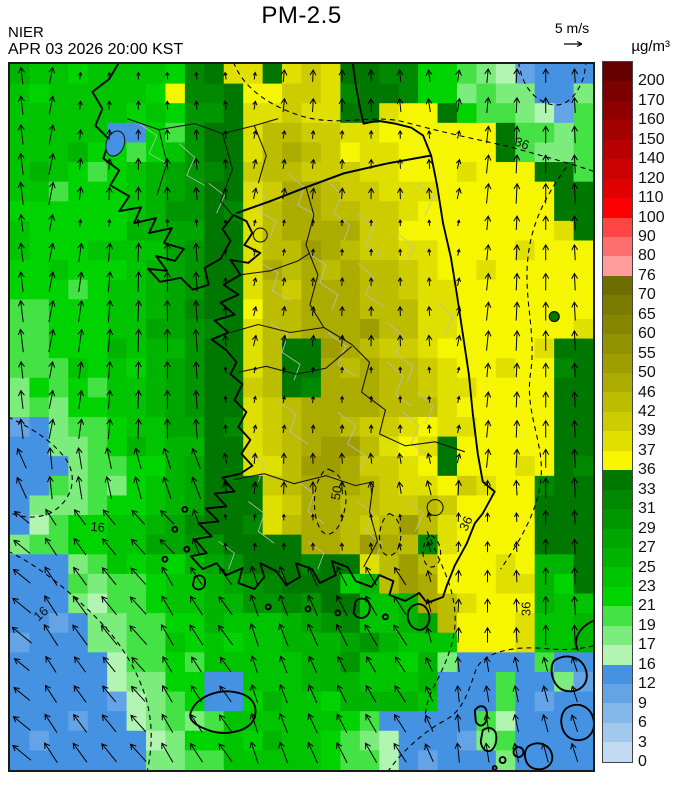 The height and width of the screenshot is (795, 673). Describe the element at coordinates (647, 236) in the screenshot. I see `colorbar-tick-label: 90` at that location.